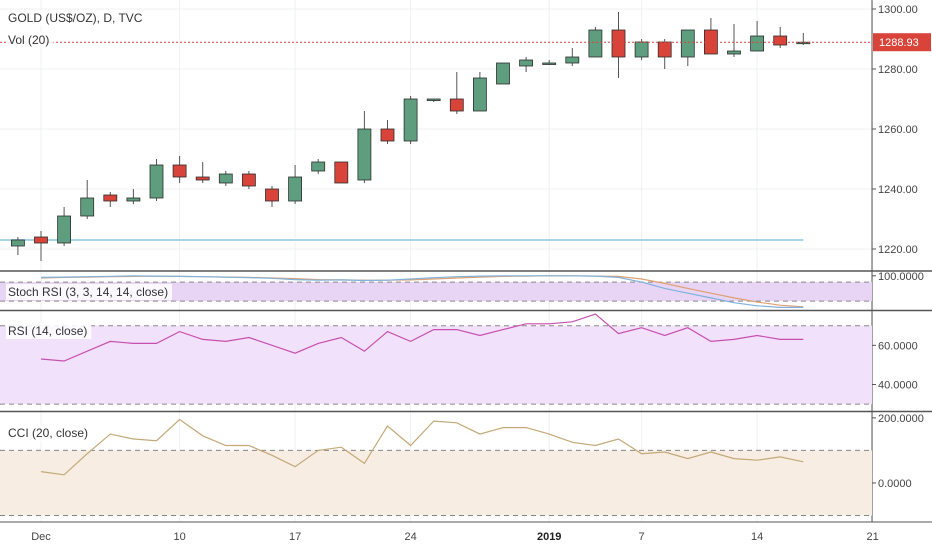 This screenshot has height=550, width=932. I want to click on cci-label: CCI (20, close), so click(49, 433).